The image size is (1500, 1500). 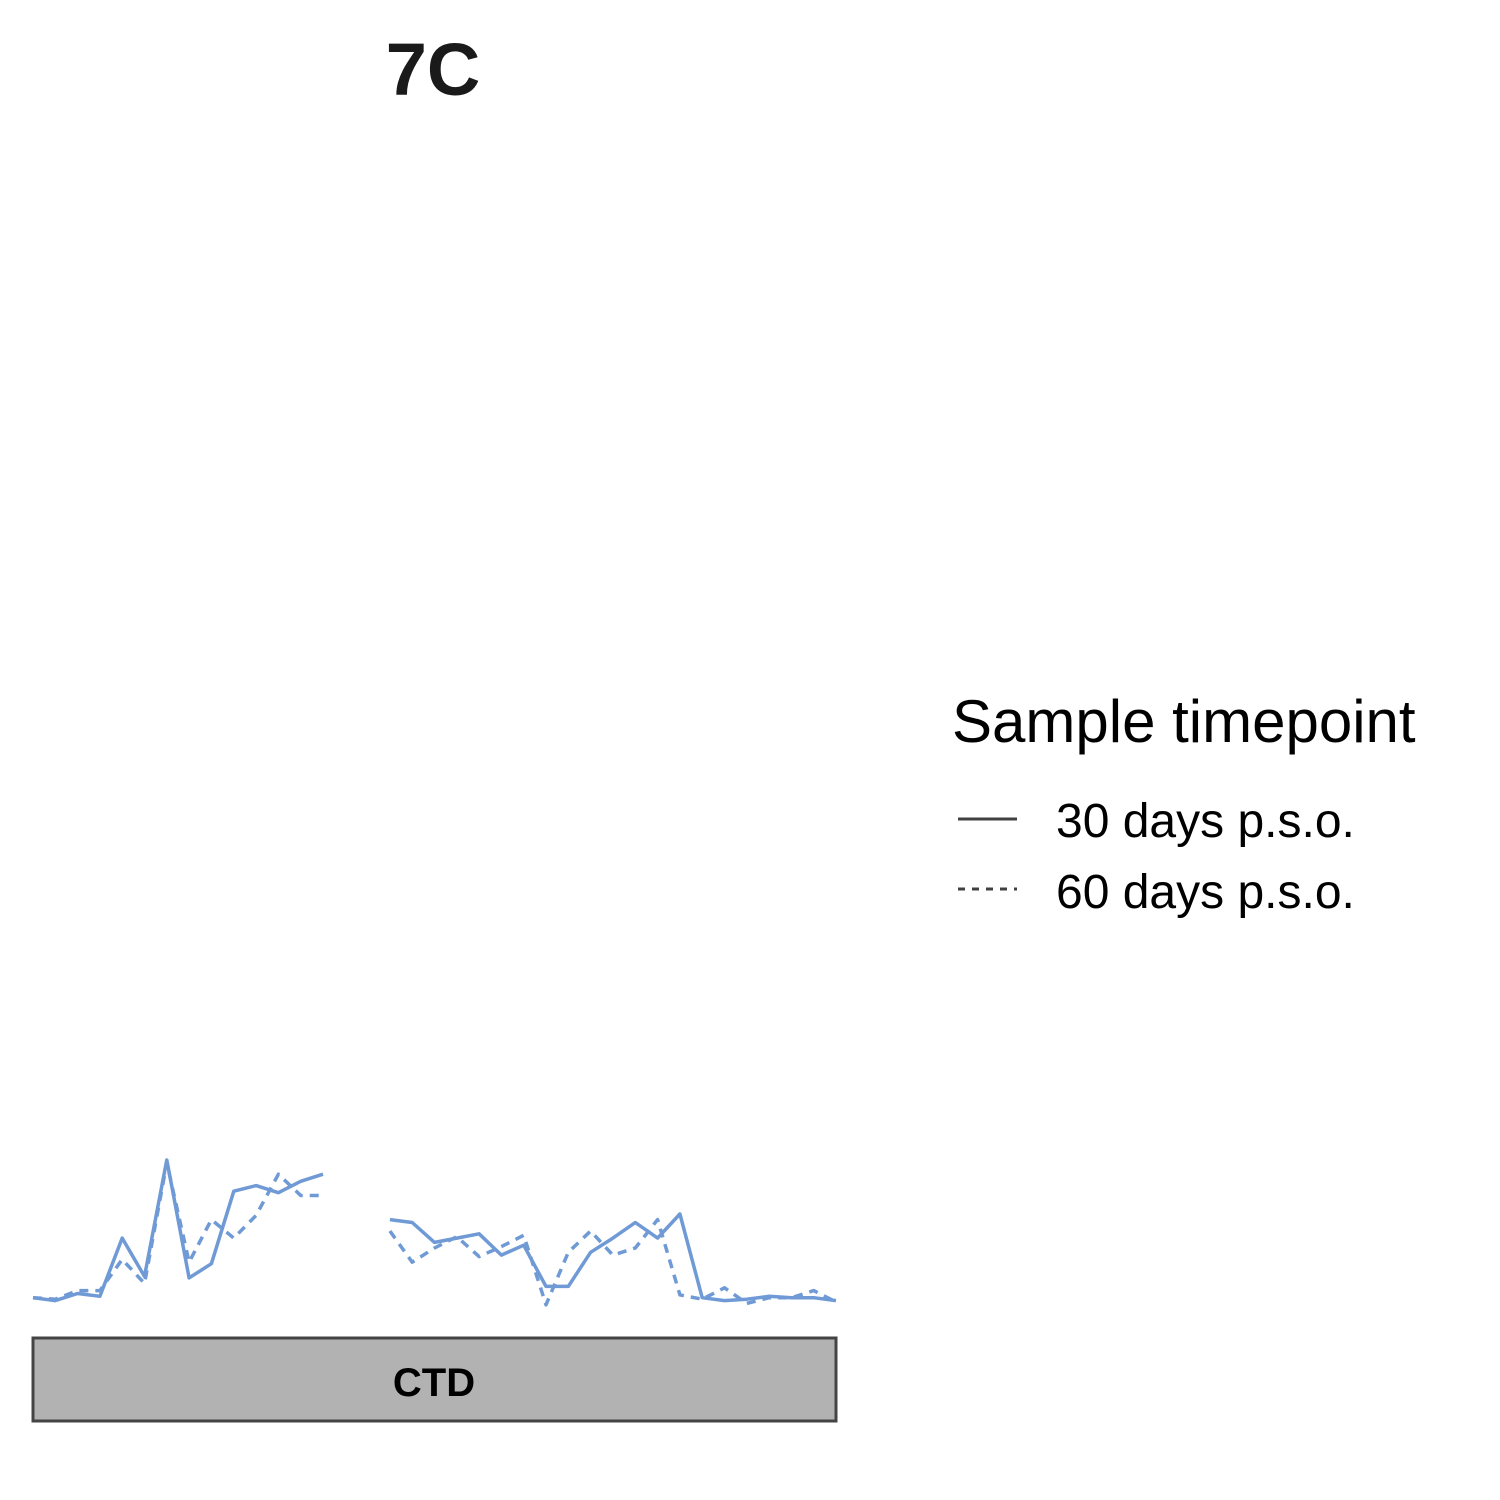 I want to click on plot-area, so click(x=434, y=1232).